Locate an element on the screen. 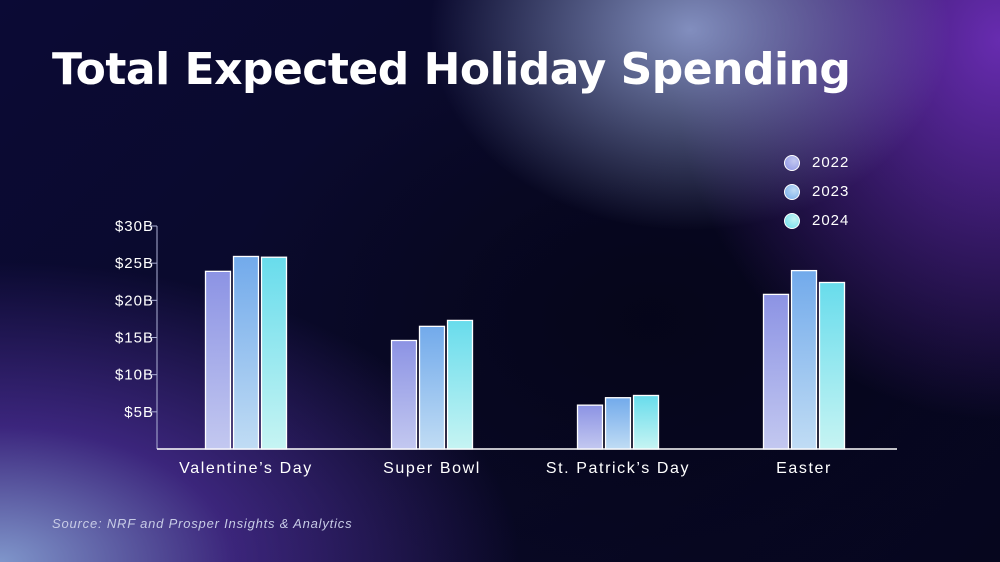  legend-label-2023: 2023 is located at coordinates (831, 191).